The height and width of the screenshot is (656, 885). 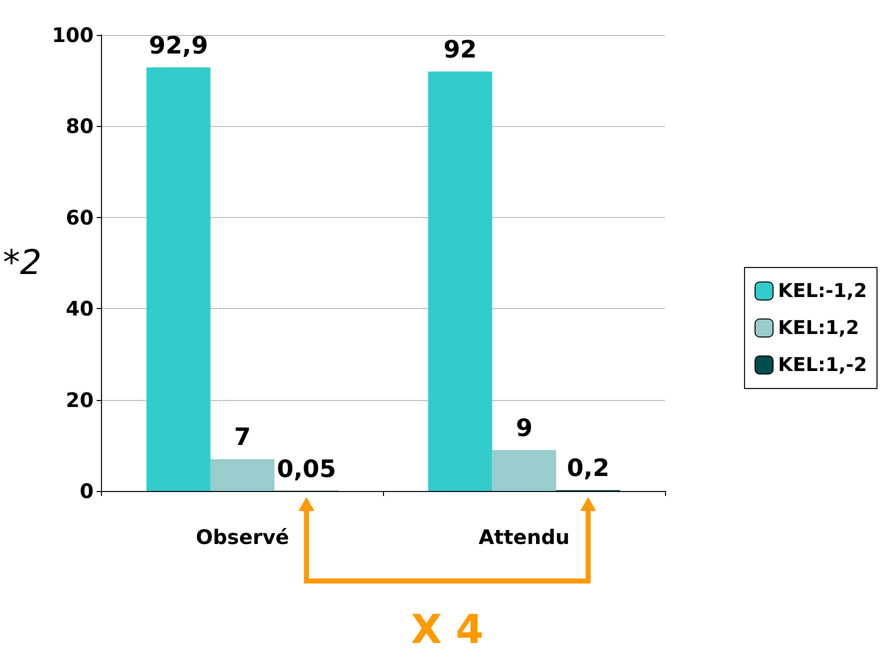 I want to click on data-label: 0,2, so click(x=588, y=468).